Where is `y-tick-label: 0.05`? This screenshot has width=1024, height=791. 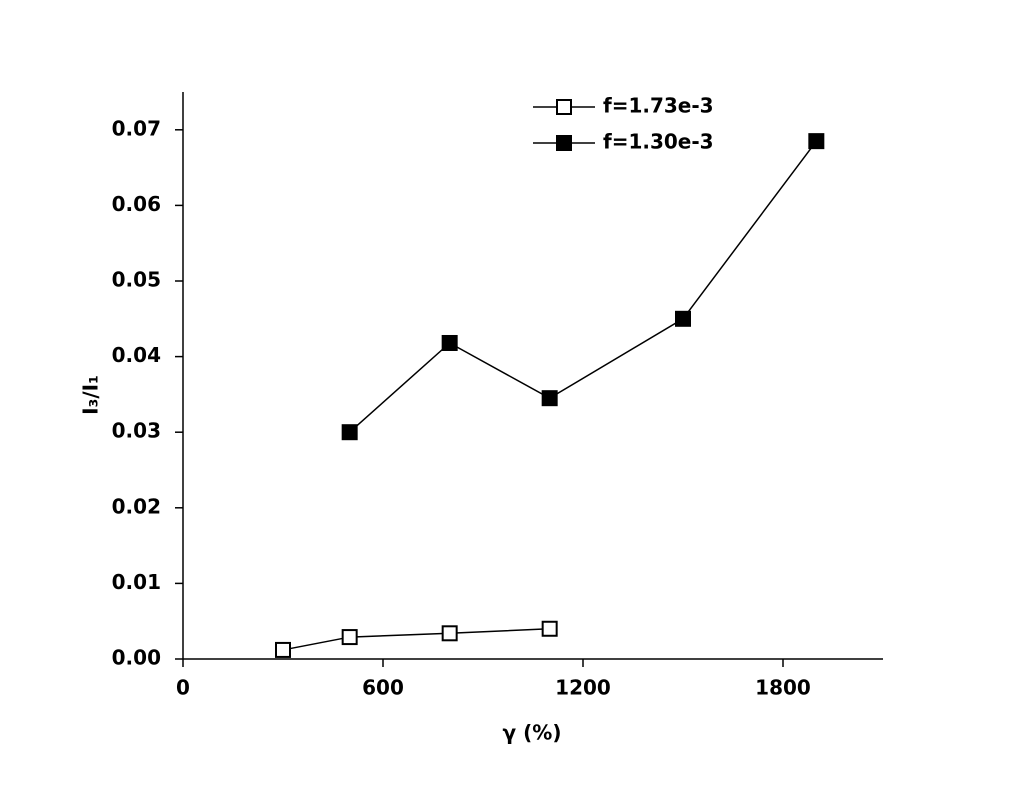 y-tick-label: 0.05 is located at coordinates (136, 280).